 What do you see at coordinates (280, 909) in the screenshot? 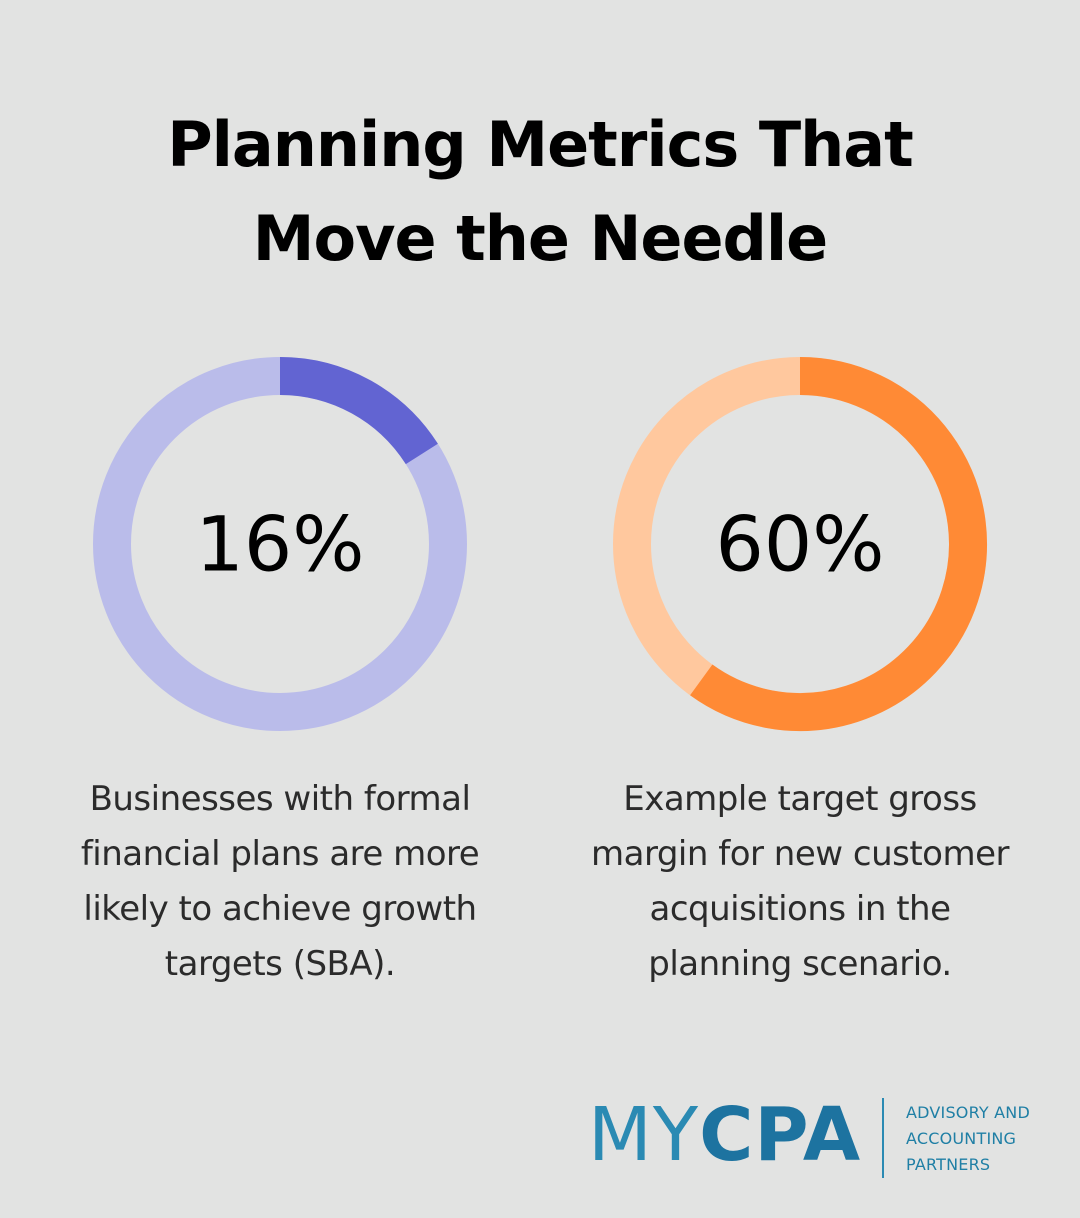
I see `description-line: likely to achieve growth` at bounding box center [280, 909].